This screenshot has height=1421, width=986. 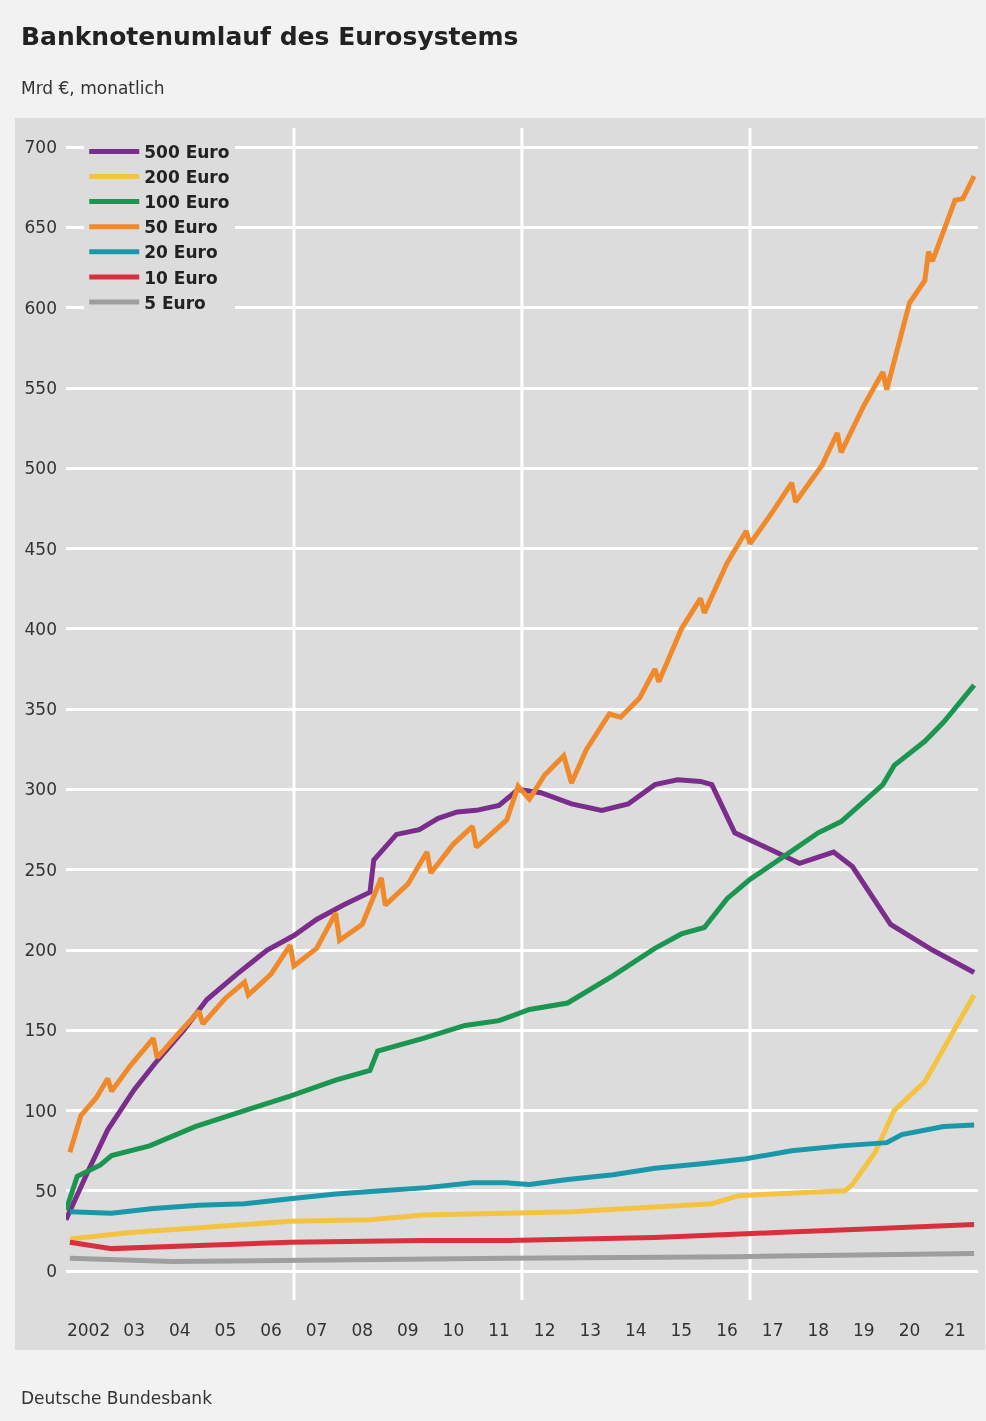 What do you see at coordinates (681, 1330) in the screenshot?
I see `x-tick-label: 15` at bounding box center [681, 1330].